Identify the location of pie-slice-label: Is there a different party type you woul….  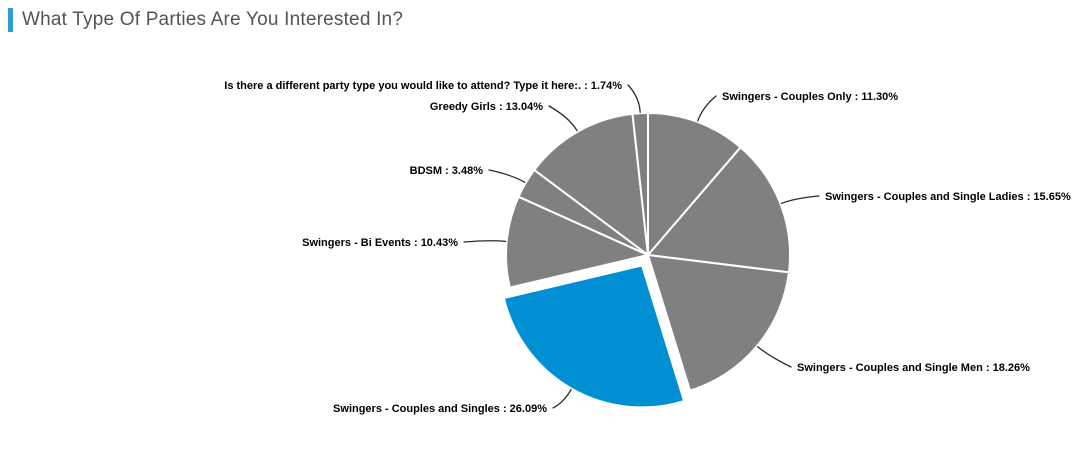
(423, 86).